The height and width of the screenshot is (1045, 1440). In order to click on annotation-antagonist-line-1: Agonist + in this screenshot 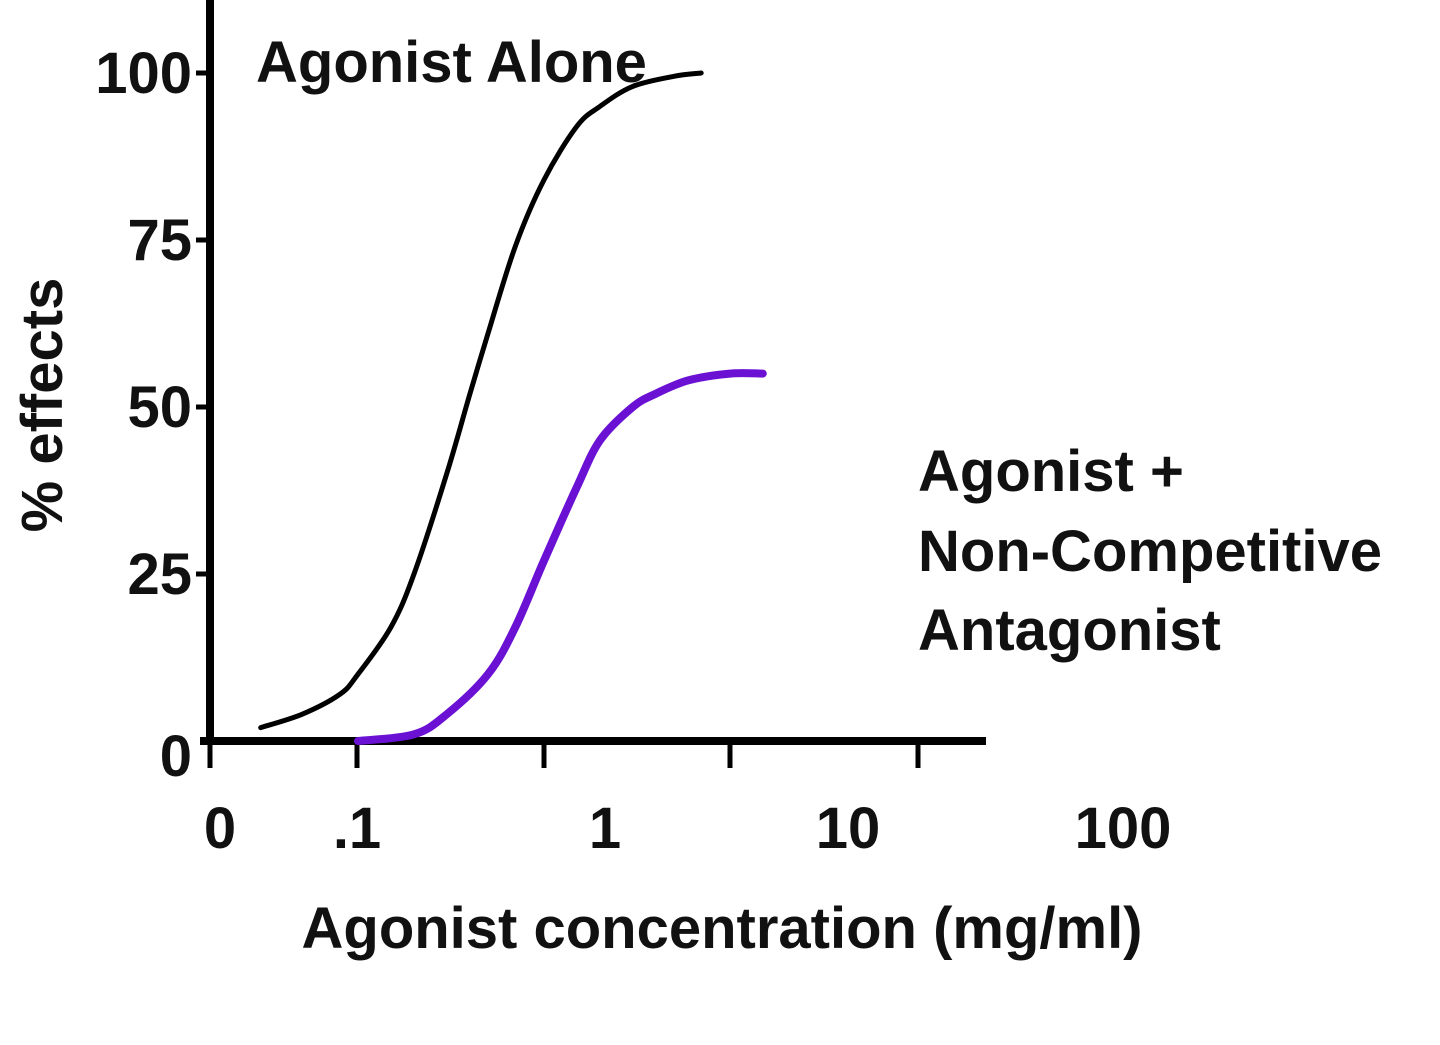, I will do `click(1051, 471)`.